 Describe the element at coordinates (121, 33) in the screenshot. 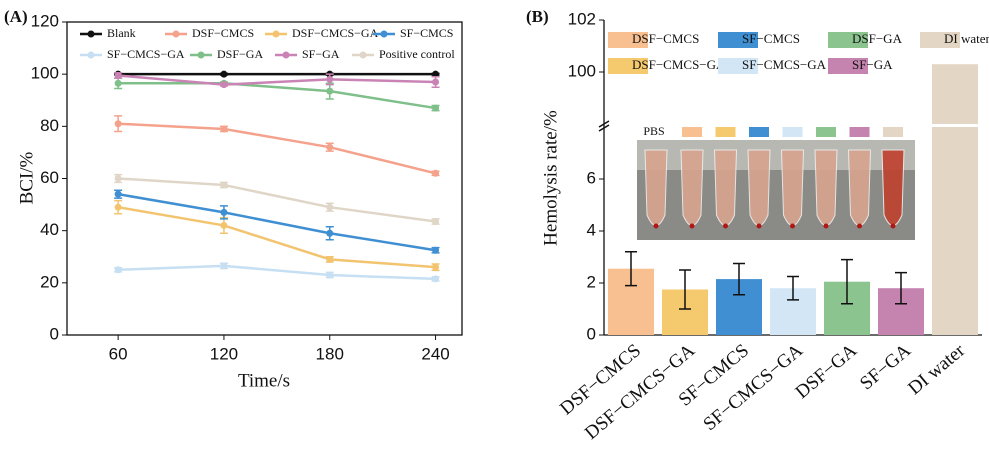

I see `legend-label: Blank` at that location.